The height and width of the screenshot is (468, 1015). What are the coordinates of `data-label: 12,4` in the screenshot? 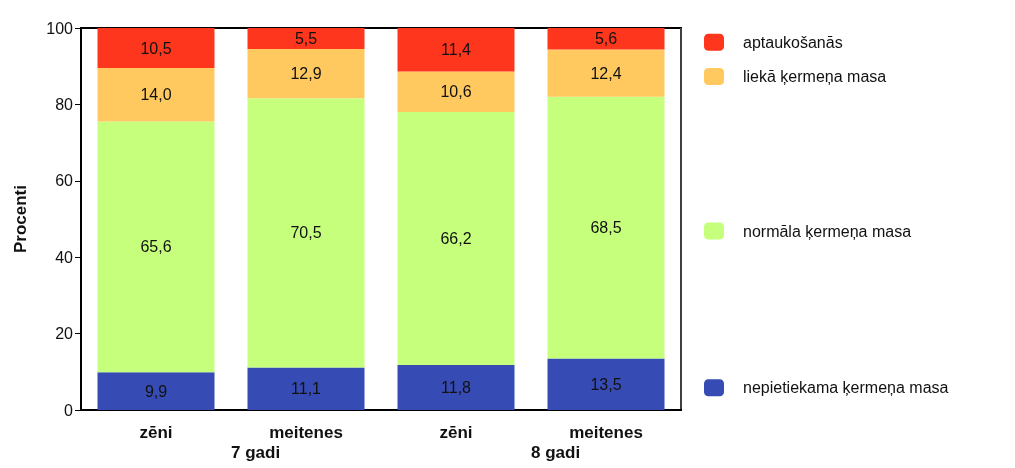 It's located at (606, 73).